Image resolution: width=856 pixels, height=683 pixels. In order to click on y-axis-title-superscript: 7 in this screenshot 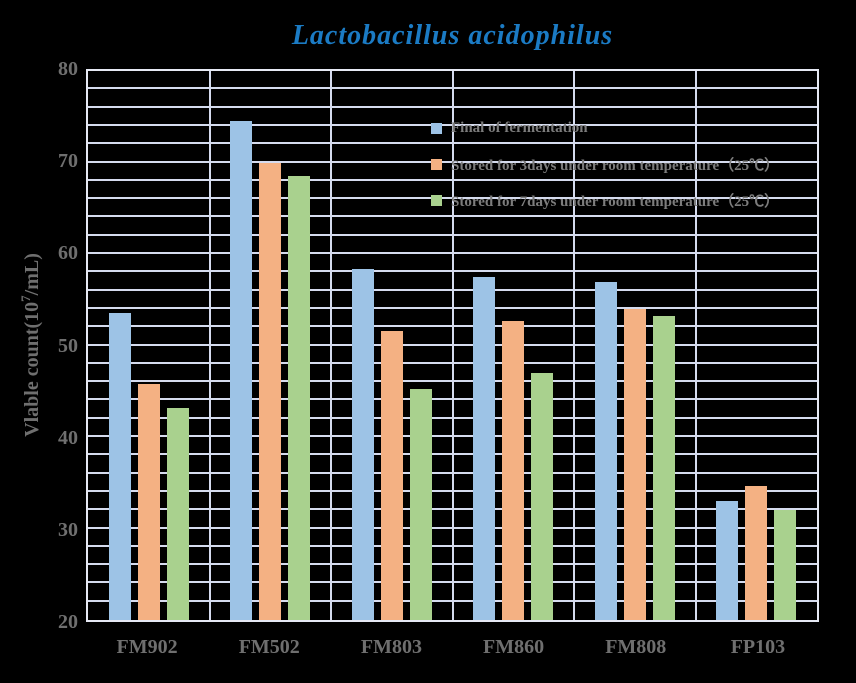, I will do `click(26, 298)`.